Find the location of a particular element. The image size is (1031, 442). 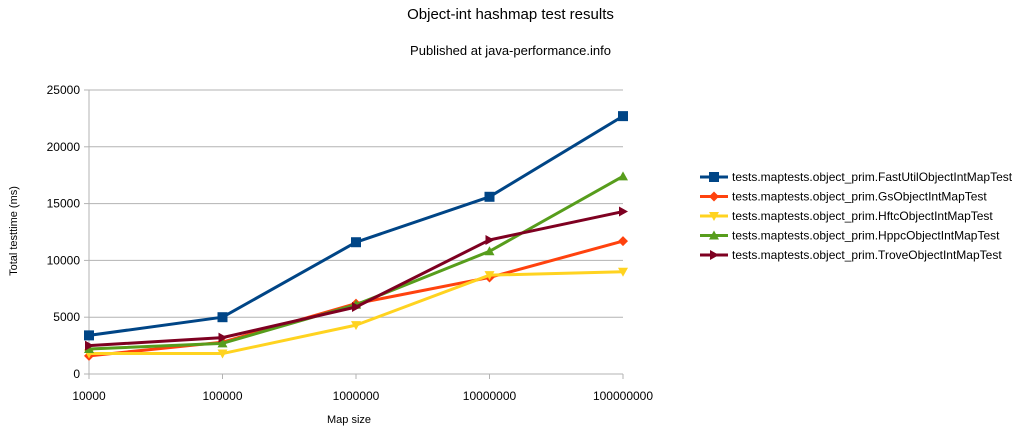

chart-subtitle: Published at java-performance.info is located at coordinates (510, 50).